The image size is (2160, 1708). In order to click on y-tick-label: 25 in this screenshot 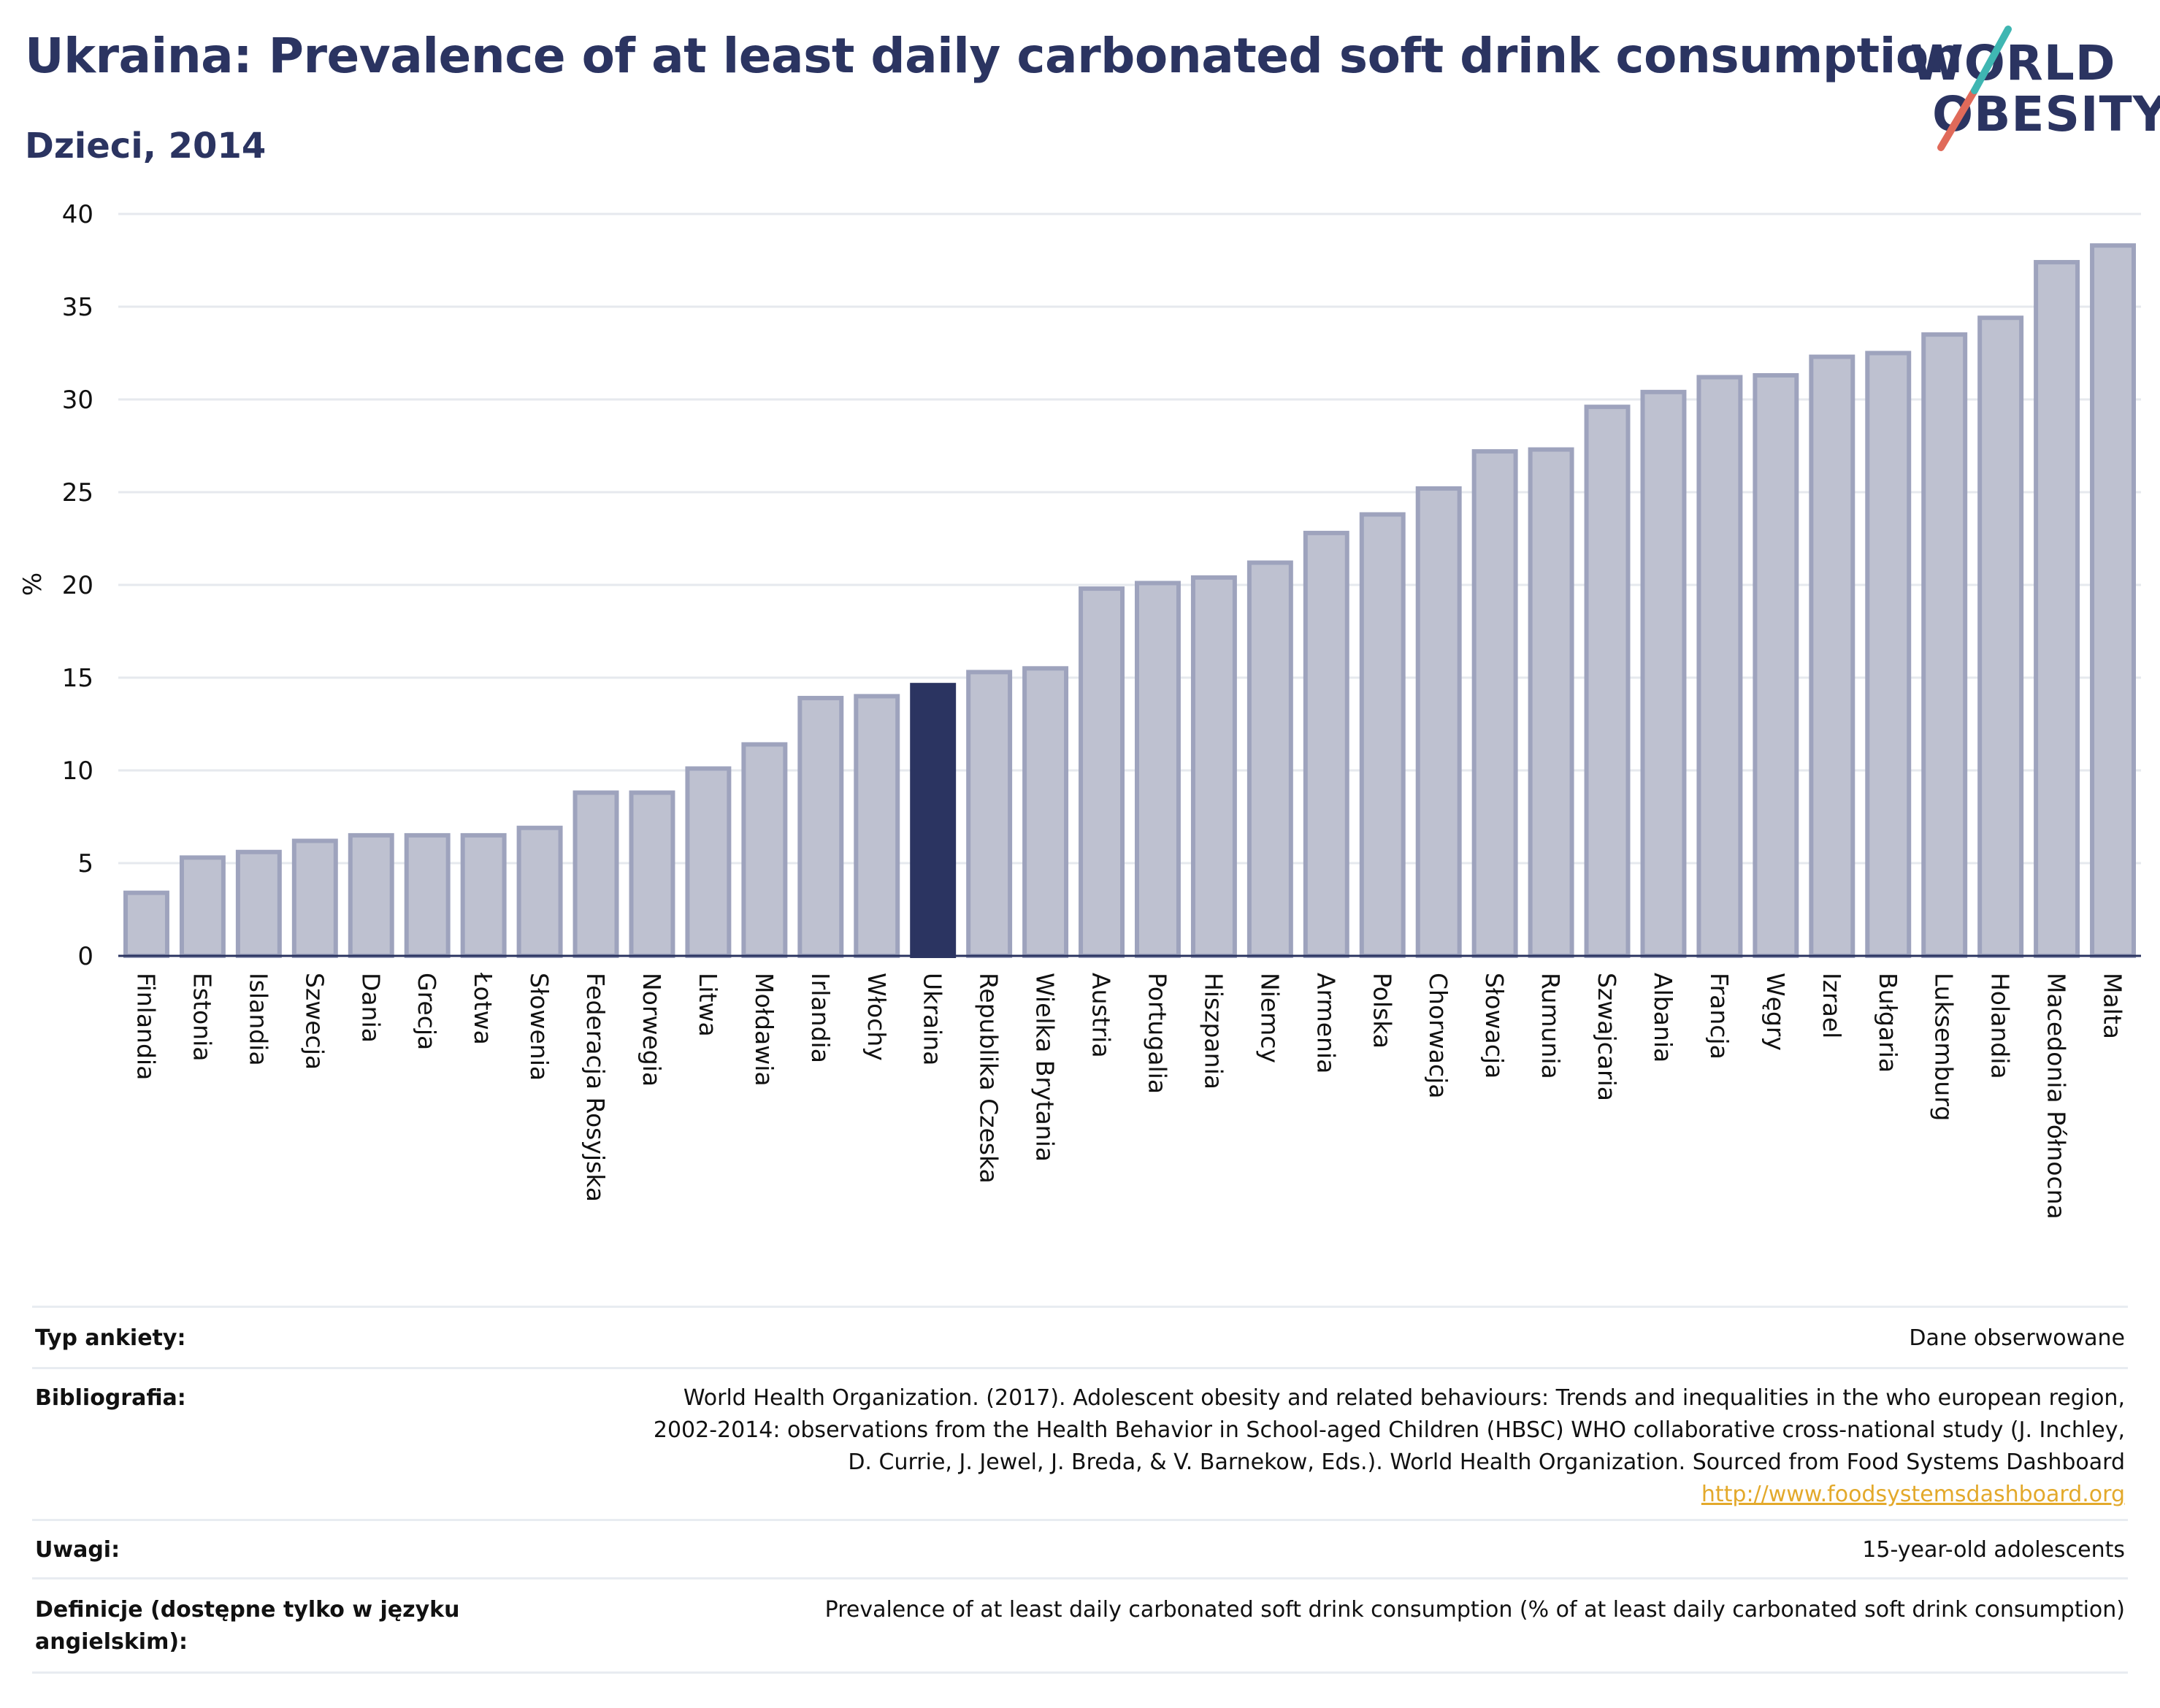, I will do `click(77, 493)`.